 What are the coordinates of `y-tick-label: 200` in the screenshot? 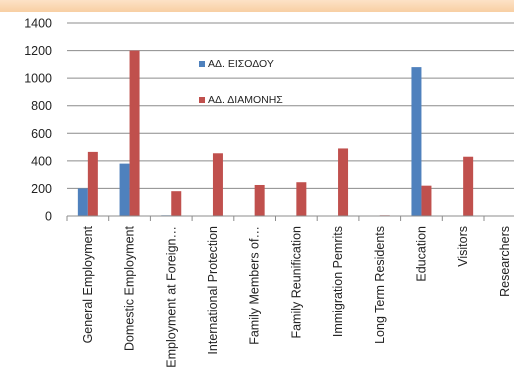 It's located at (41, 189).